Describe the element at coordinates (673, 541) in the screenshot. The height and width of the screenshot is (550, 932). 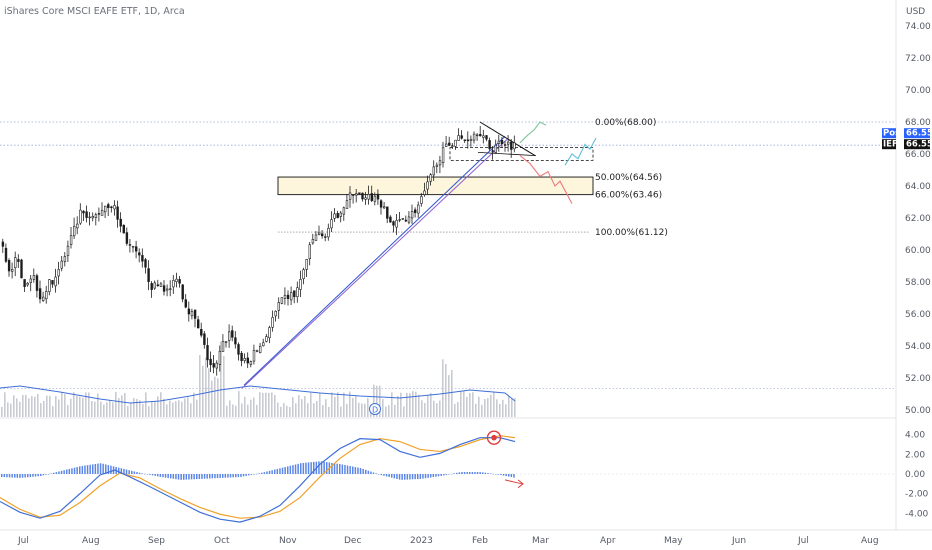
I see `time-axis-label: May` at that location.